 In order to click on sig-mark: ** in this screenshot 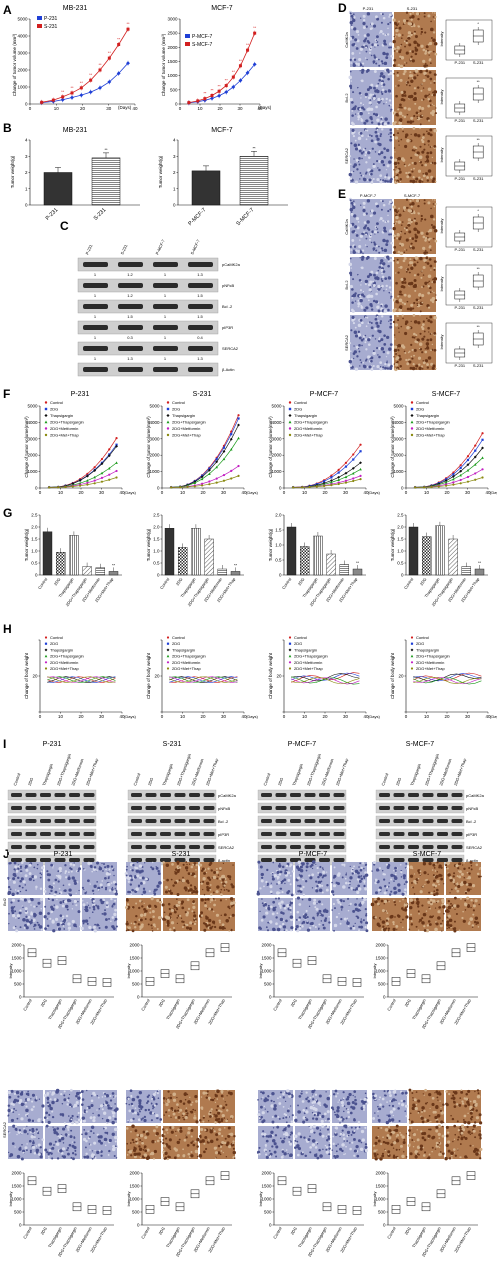, I will do `click(479, 268)`.